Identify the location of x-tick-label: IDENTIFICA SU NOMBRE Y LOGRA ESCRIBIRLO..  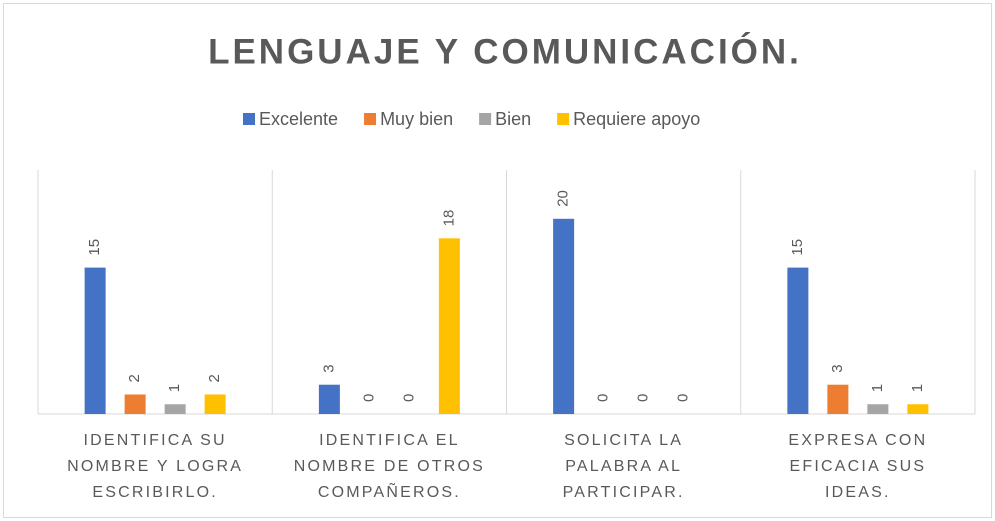
(155, 466).